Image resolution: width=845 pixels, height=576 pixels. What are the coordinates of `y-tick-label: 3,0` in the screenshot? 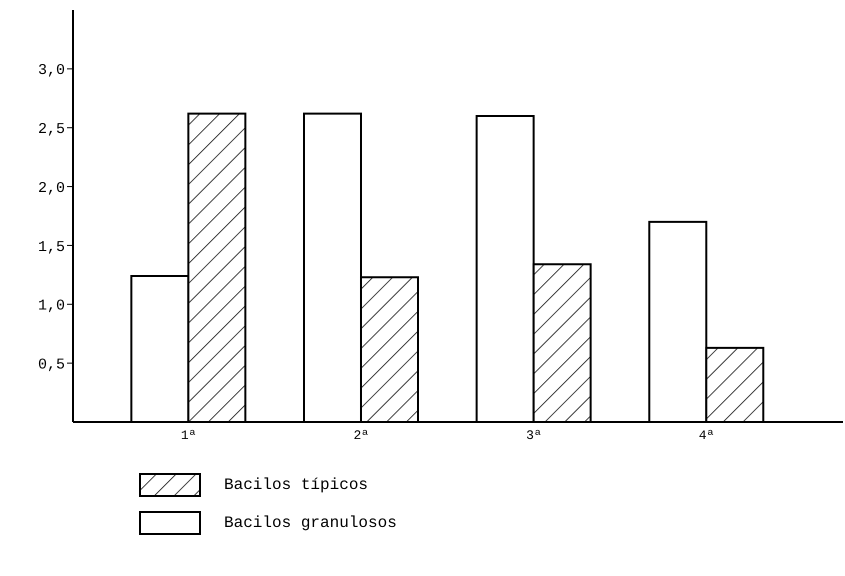 It's located at (51, 71).